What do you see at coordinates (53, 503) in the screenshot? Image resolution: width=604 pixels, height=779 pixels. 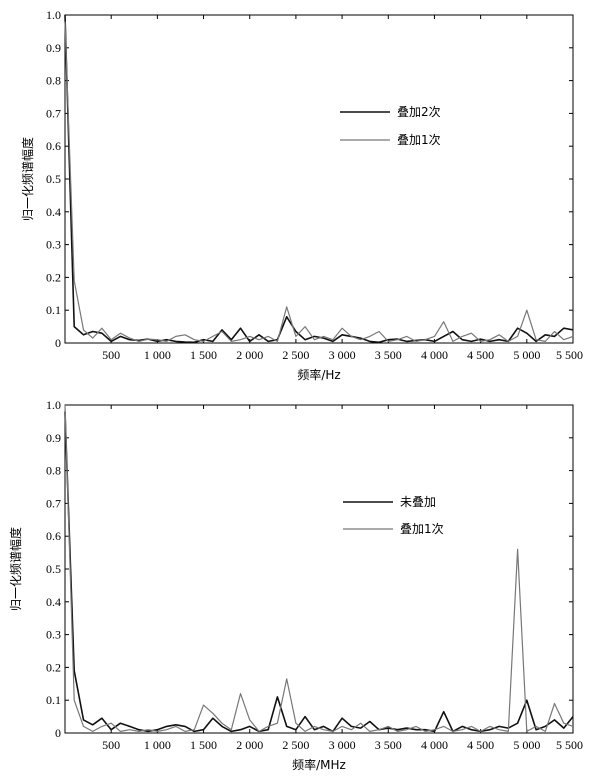 I see `chart2-ytick-label: 0.7` at bounding box center [53, 503].